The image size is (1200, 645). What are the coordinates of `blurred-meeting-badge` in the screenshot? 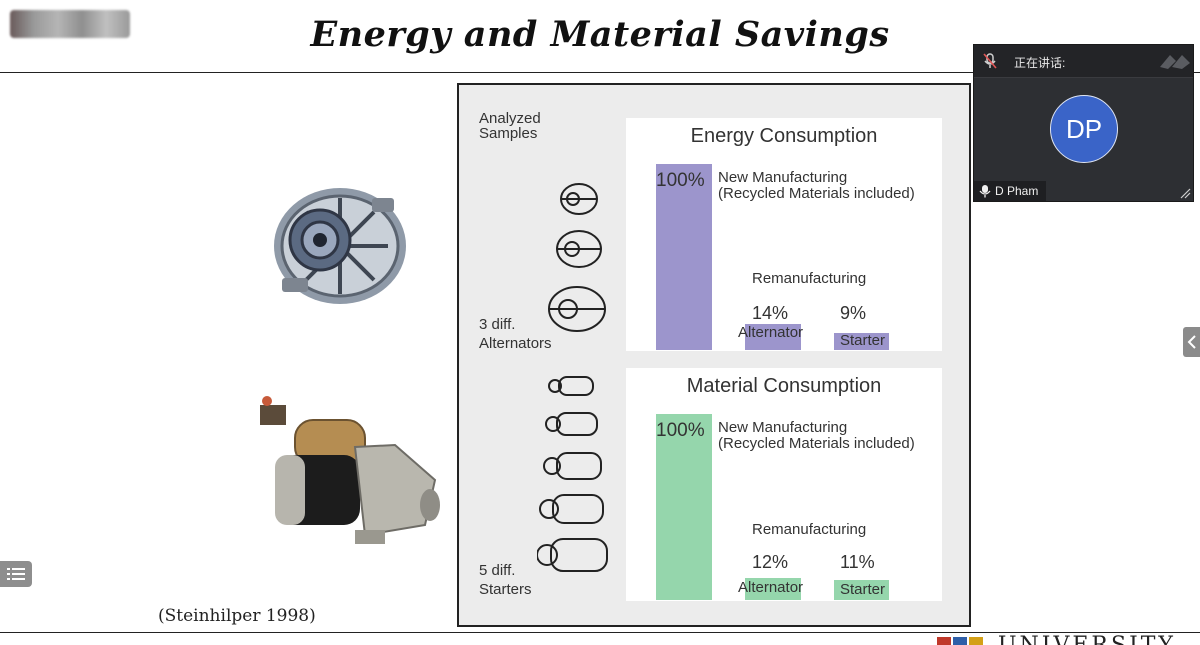 It's located at (70, 24).